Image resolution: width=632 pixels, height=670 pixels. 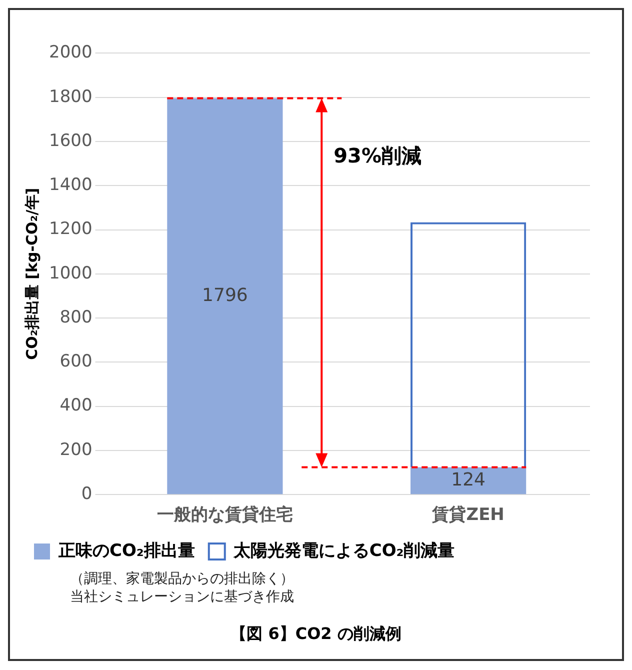 I want to click on x-tick-label: 一般的な賃貸住宅, so click(x=224, y=515).